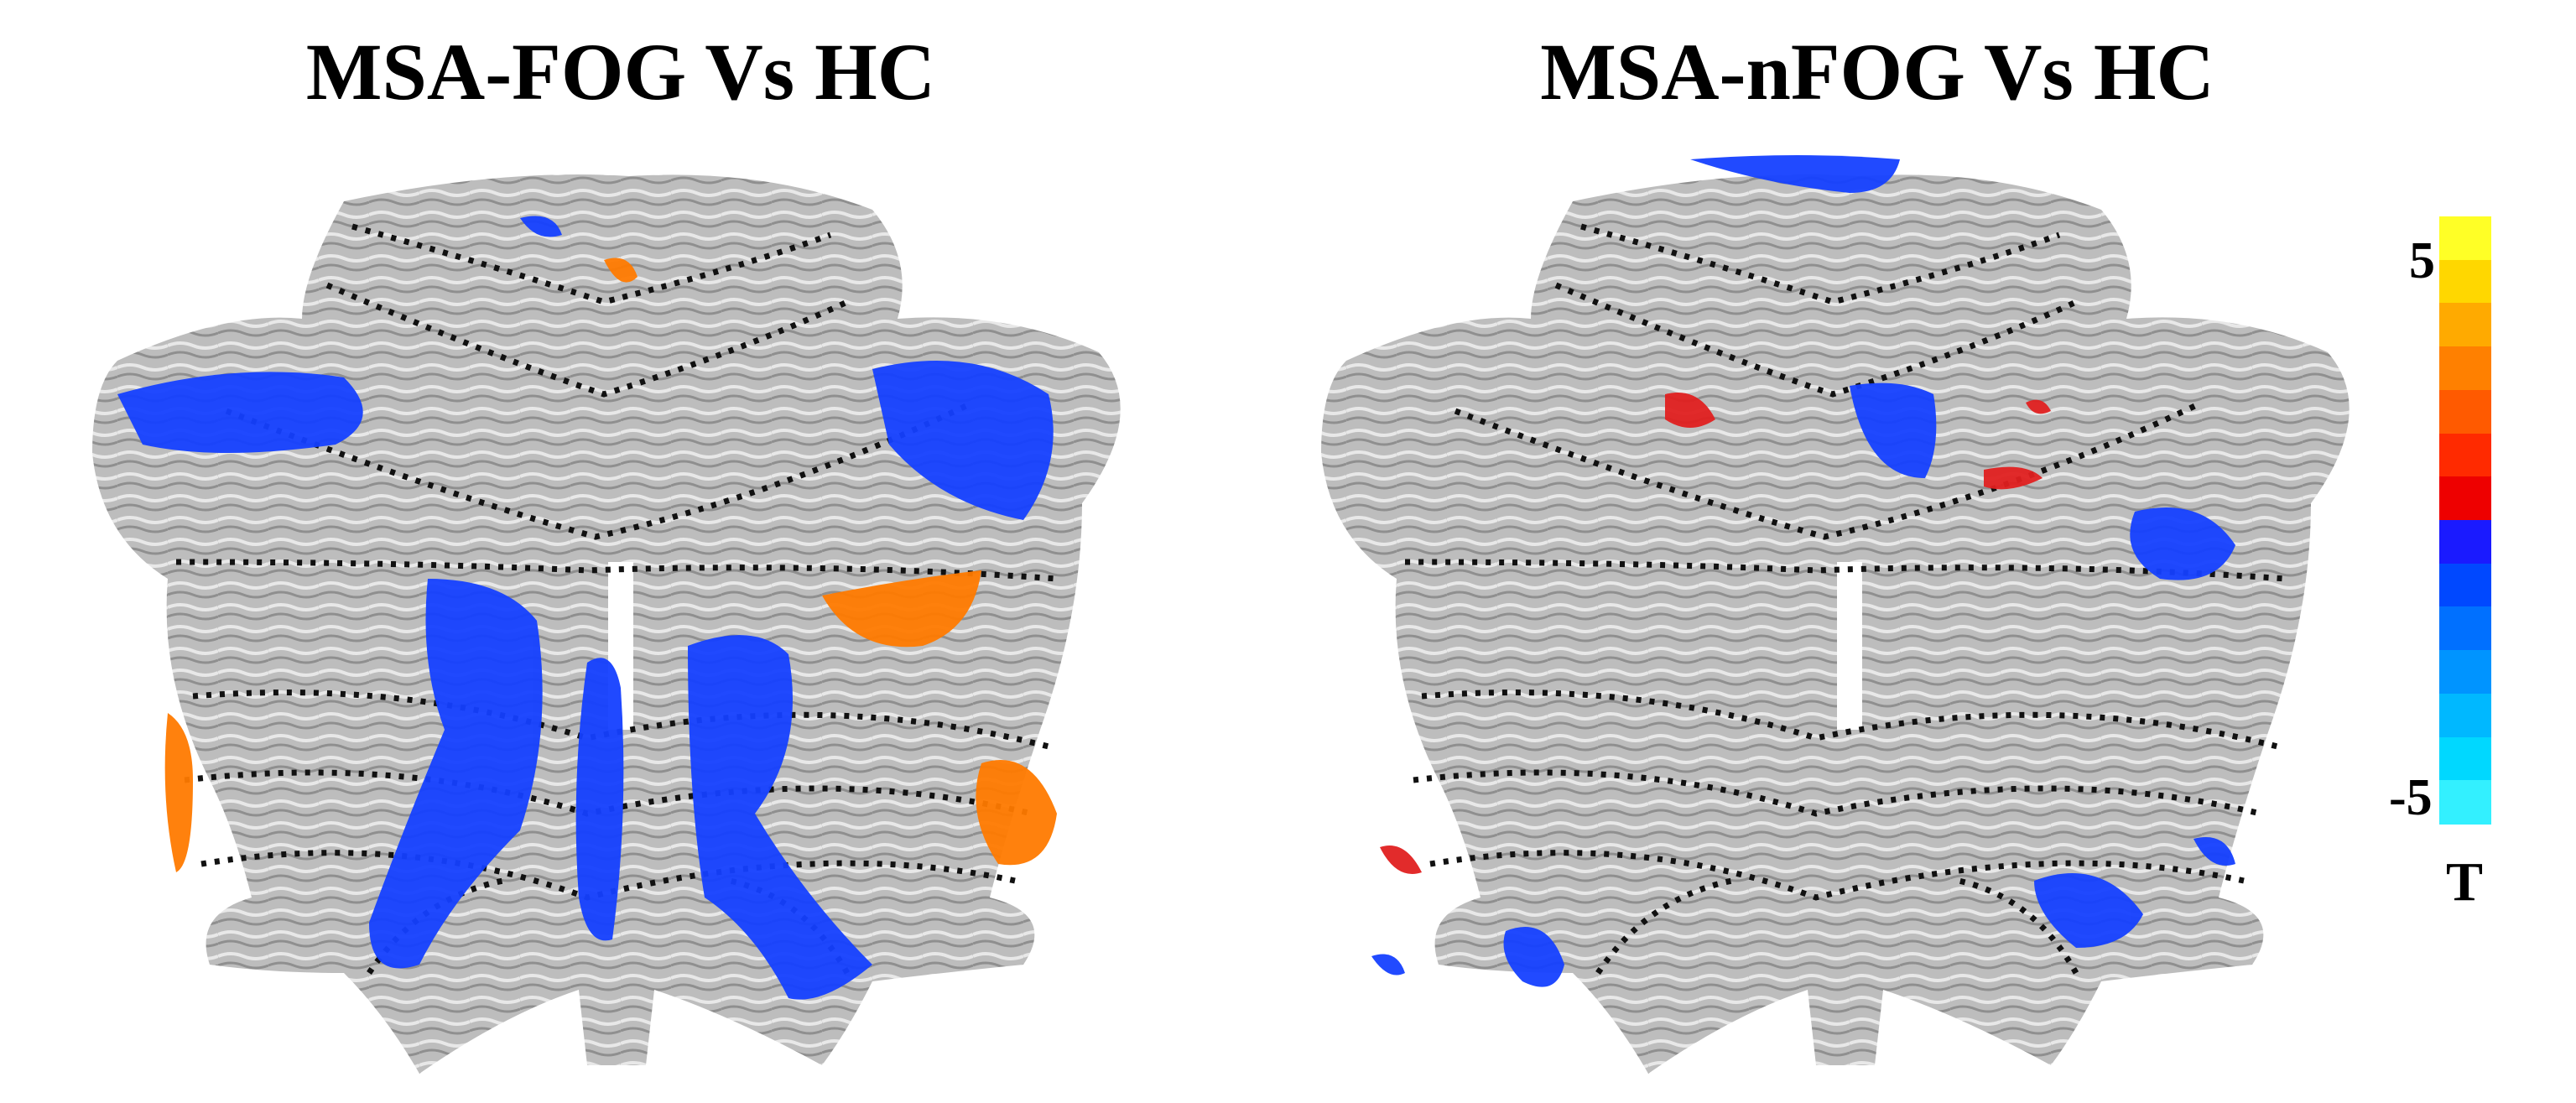  I want to click on positive-clusters, so click(1715, 633).